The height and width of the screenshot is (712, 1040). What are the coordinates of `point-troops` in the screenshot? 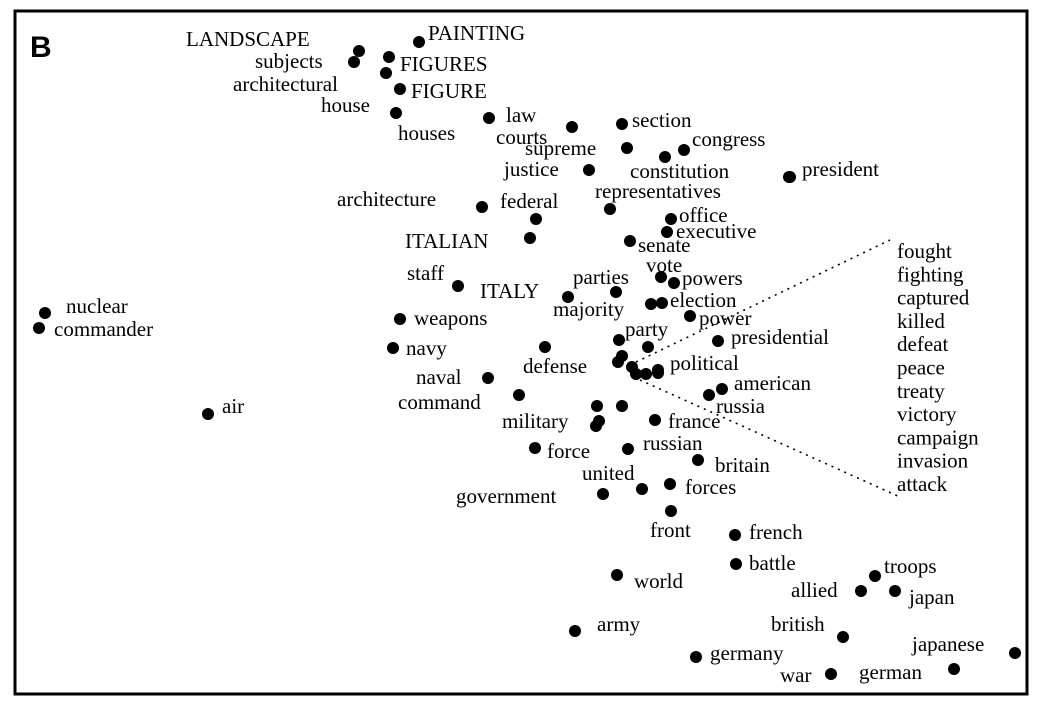 It's located at (875, 576).